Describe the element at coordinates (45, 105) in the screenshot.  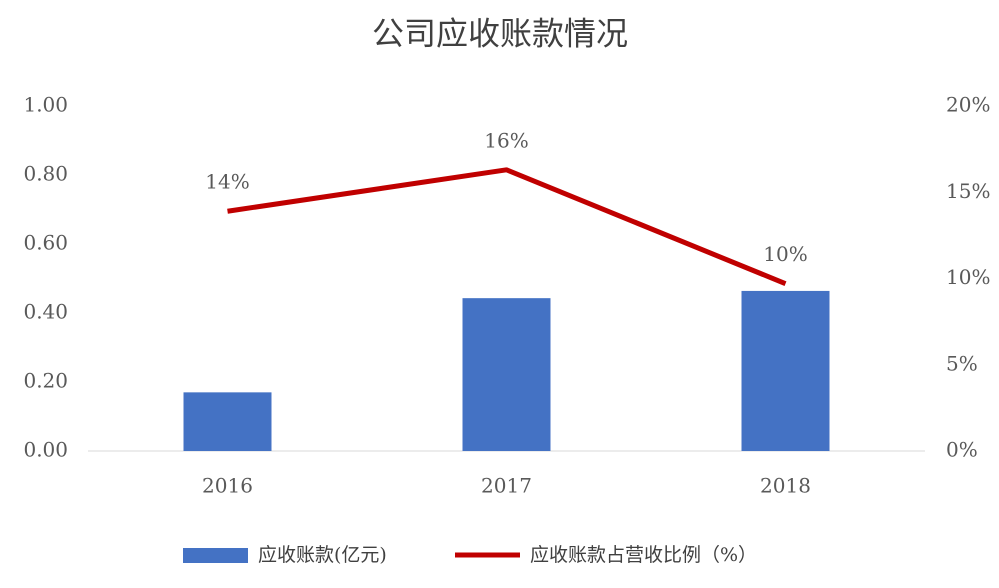
I see `y-tick-label: 1.00` at that location.